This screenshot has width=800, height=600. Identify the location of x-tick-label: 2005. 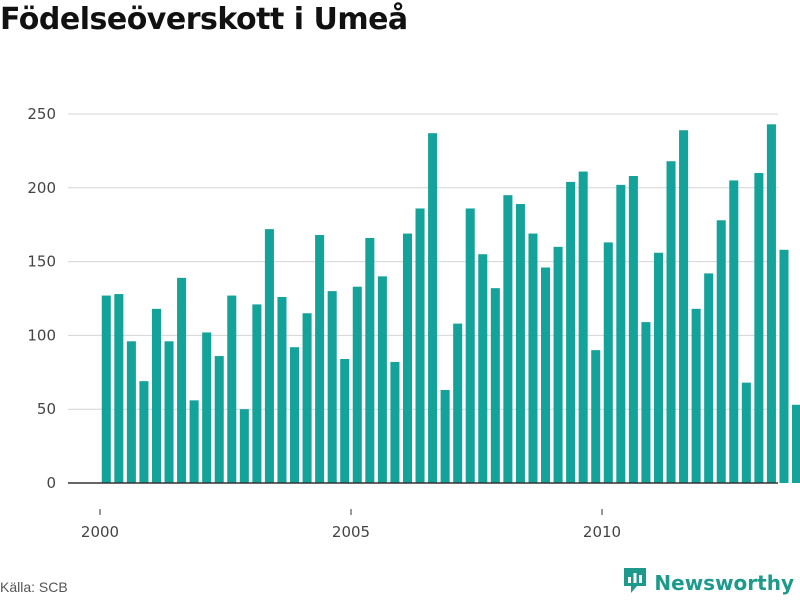
(351, 532).